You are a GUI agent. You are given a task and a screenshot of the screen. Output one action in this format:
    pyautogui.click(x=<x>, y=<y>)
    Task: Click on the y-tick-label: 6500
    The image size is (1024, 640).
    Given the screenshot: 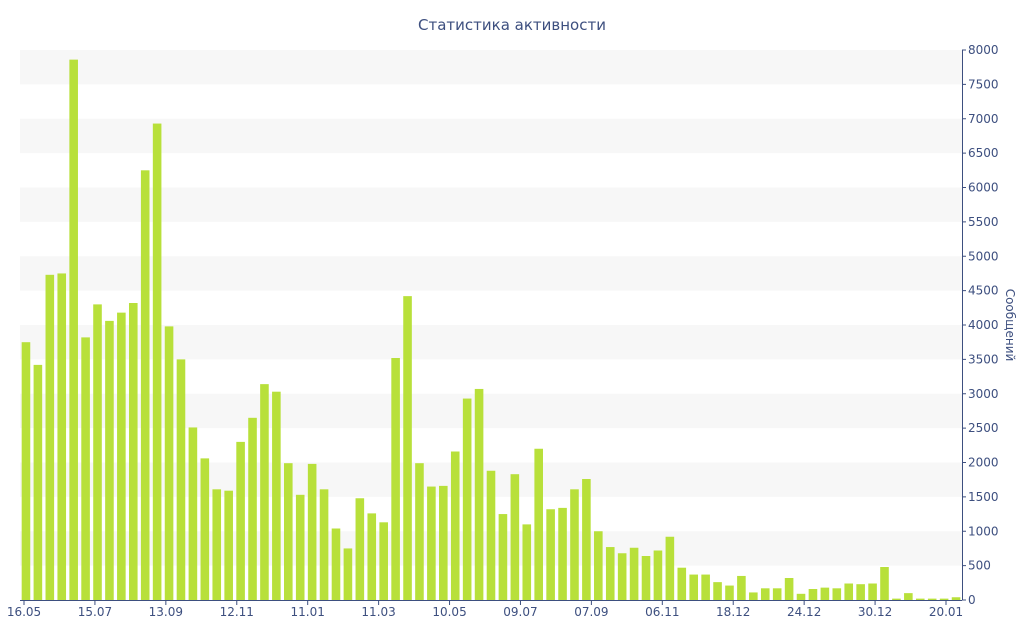 What is the action you would take?
    pyautogui.click(x=983, y=153)
    